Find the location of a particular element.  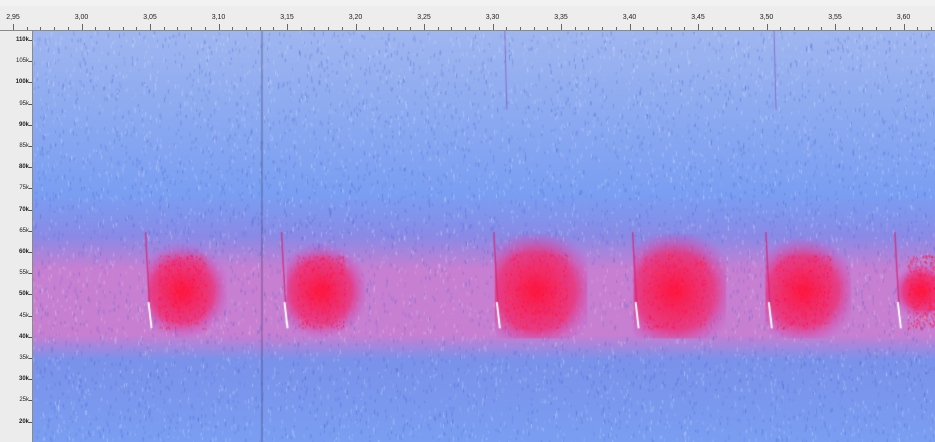

time-tick-label: 3,15 is located at coordinates (287, 17).